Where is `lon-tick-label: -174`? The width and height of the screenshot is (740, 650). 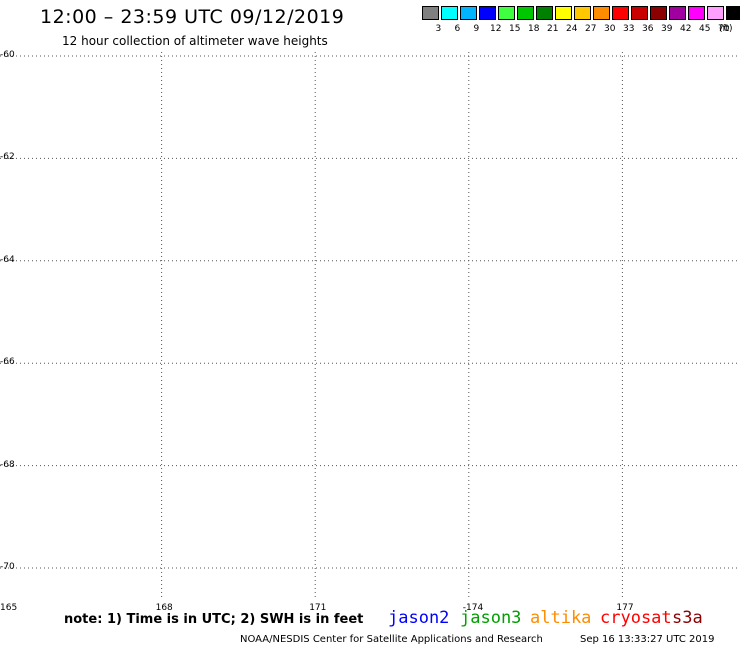
lon-tick-label: -174 is located at coordinates (473, 608).